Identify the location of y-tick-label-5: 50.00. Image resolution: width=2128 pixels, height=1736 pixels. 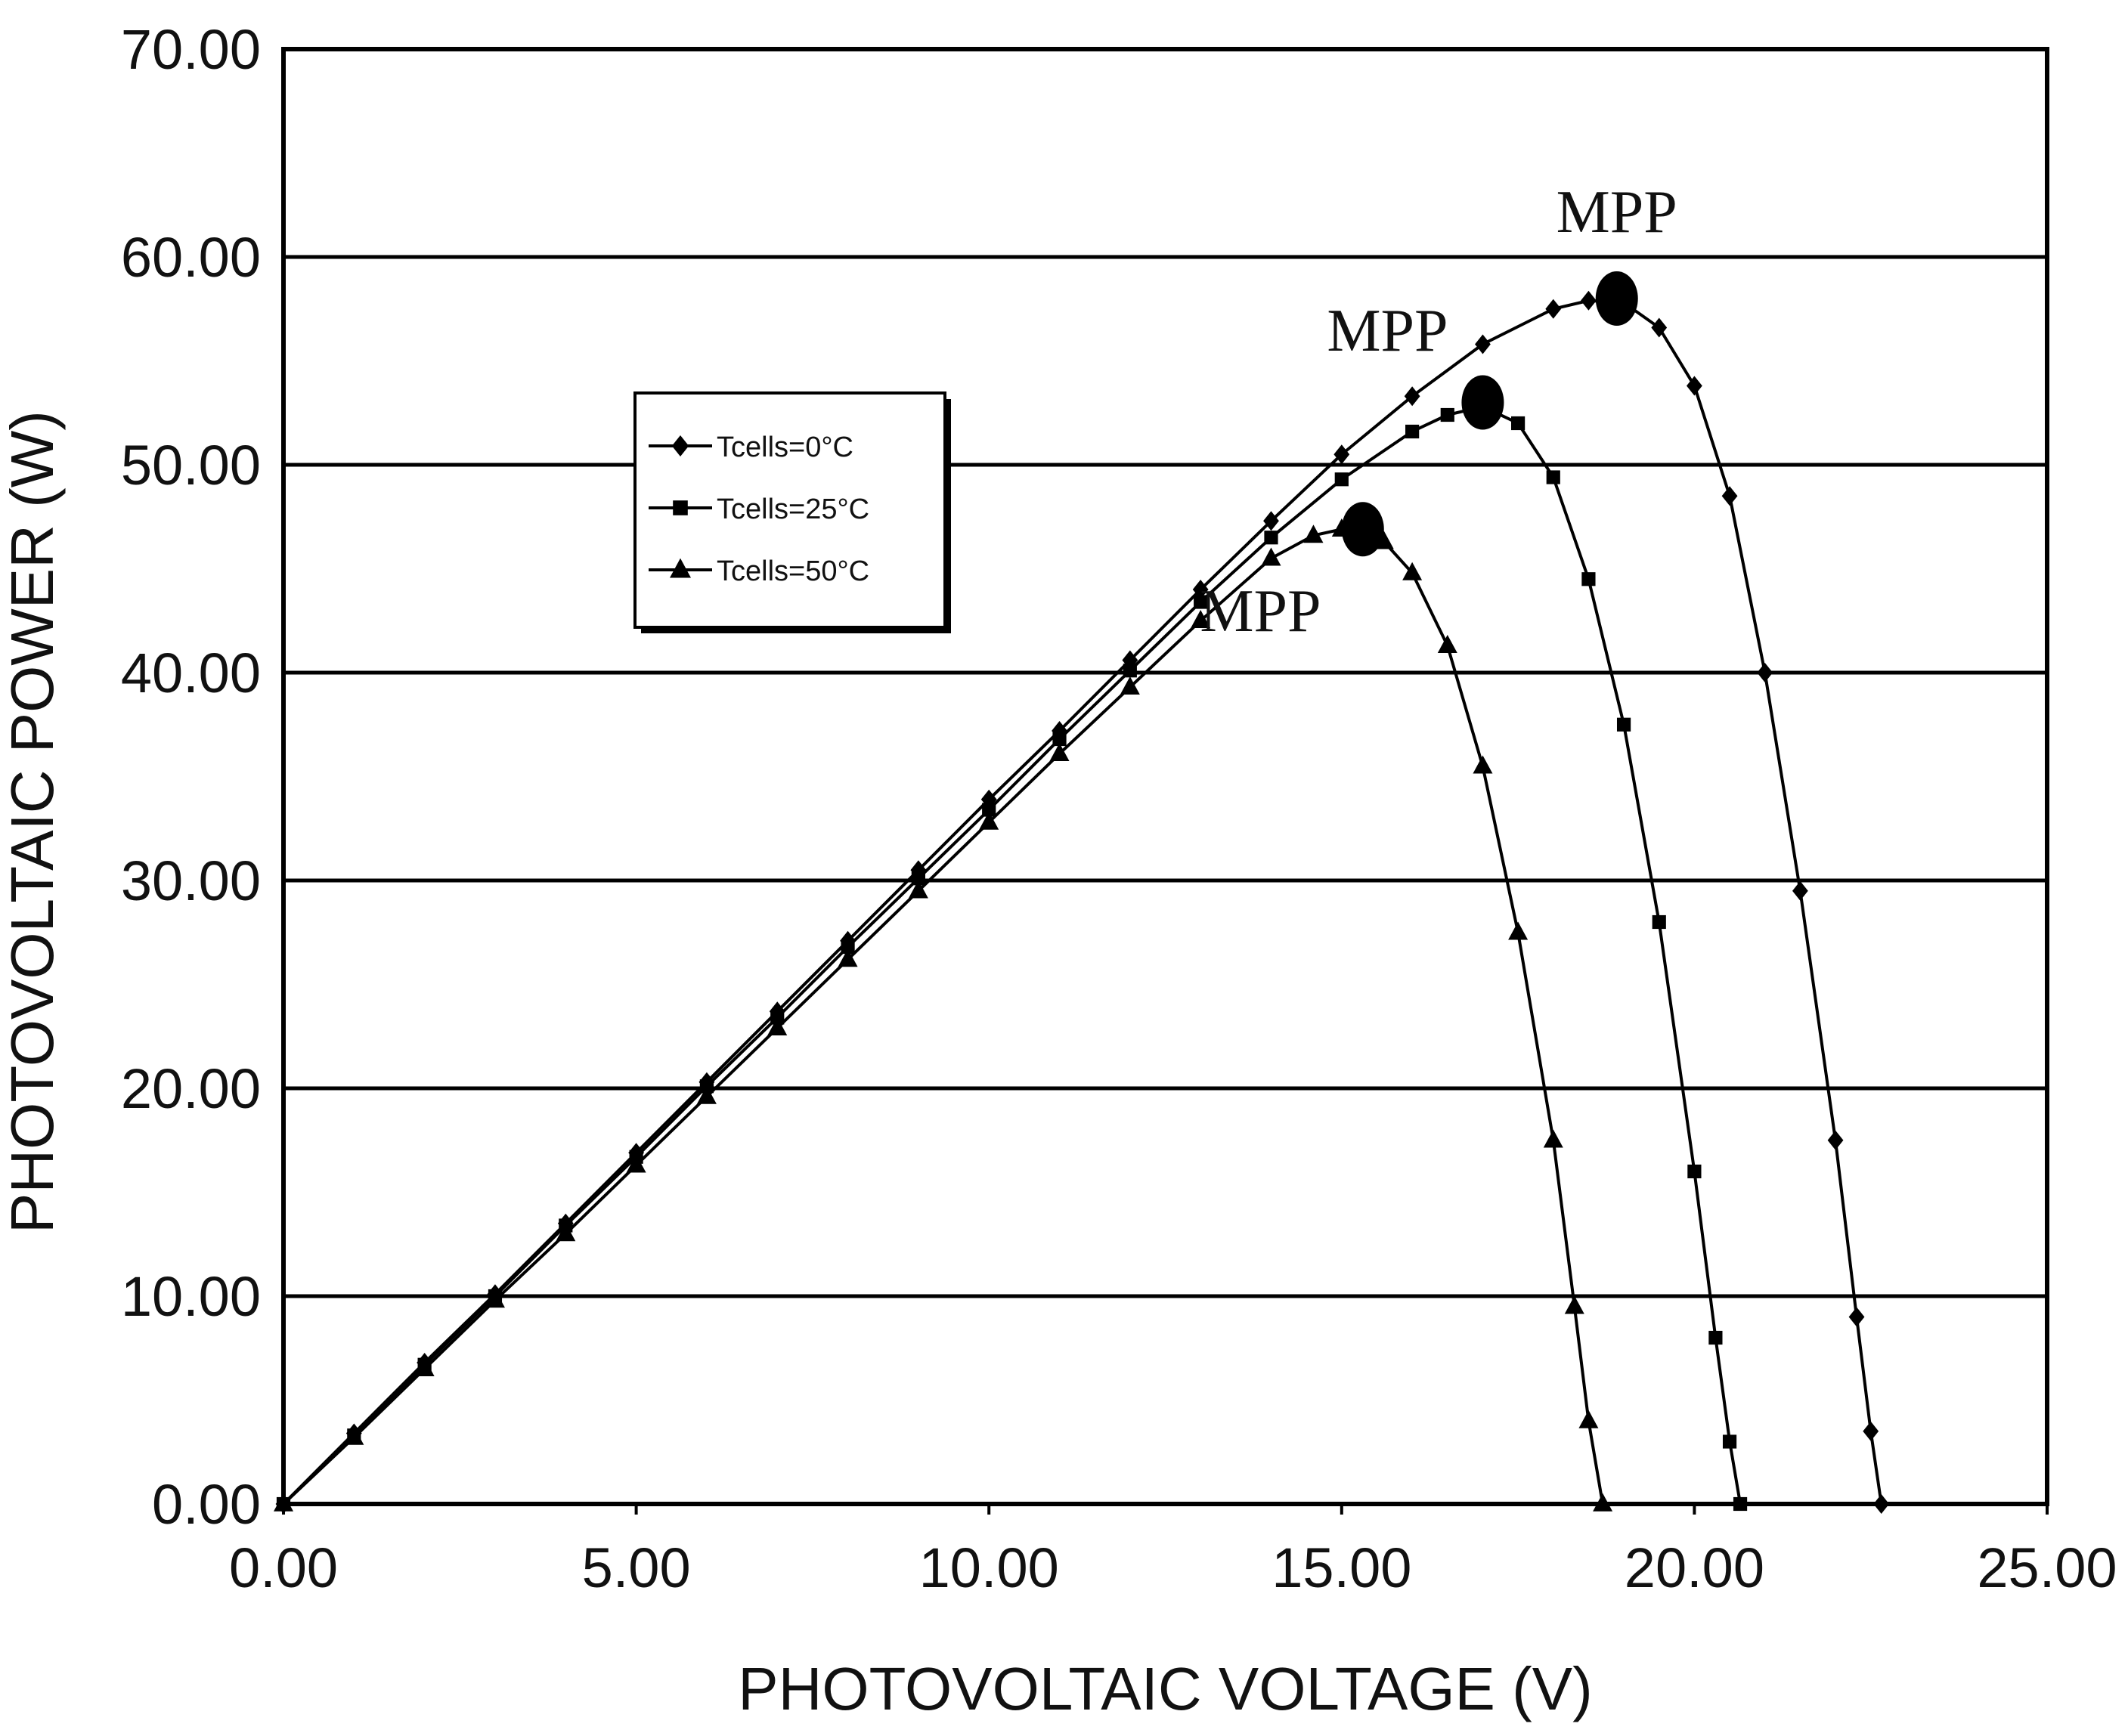
(191, 465).